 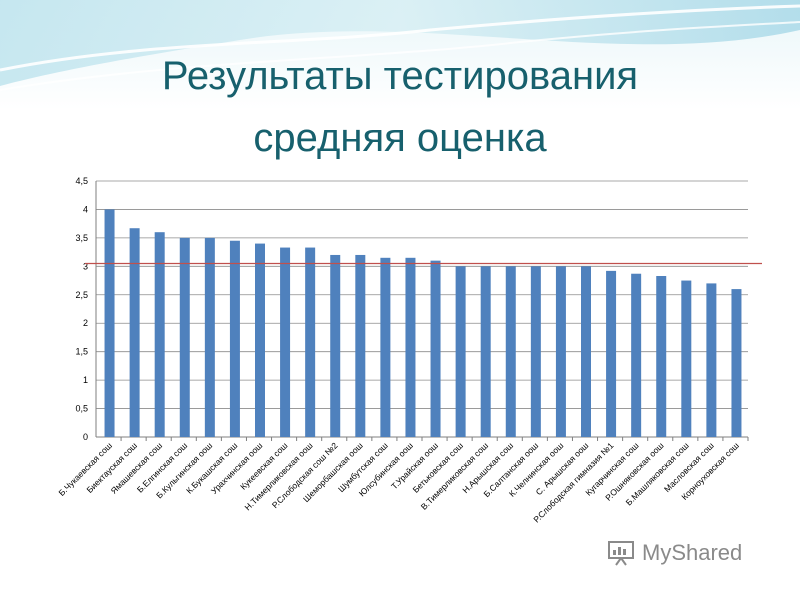 What do you see at coordinates (81, 238) in the screenshot?
I see `y-tick-label: 3,5` at bounding box center [81, 238].